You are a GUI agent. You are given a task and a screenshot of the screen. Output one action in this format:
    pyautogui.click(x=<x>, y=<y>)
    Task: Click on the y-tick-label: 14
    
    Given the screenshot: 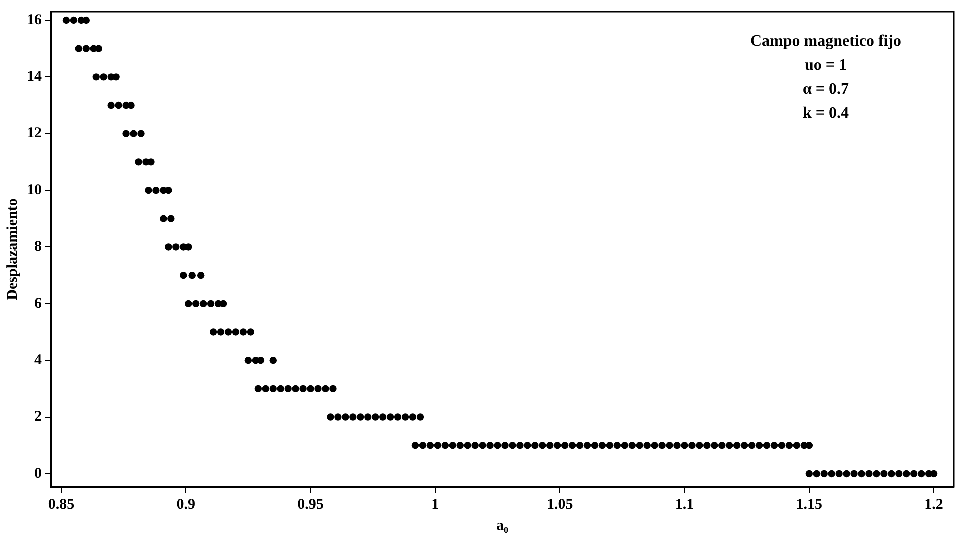 What is the action you would take?
    pyautogui.click(x=34, y=77)
    